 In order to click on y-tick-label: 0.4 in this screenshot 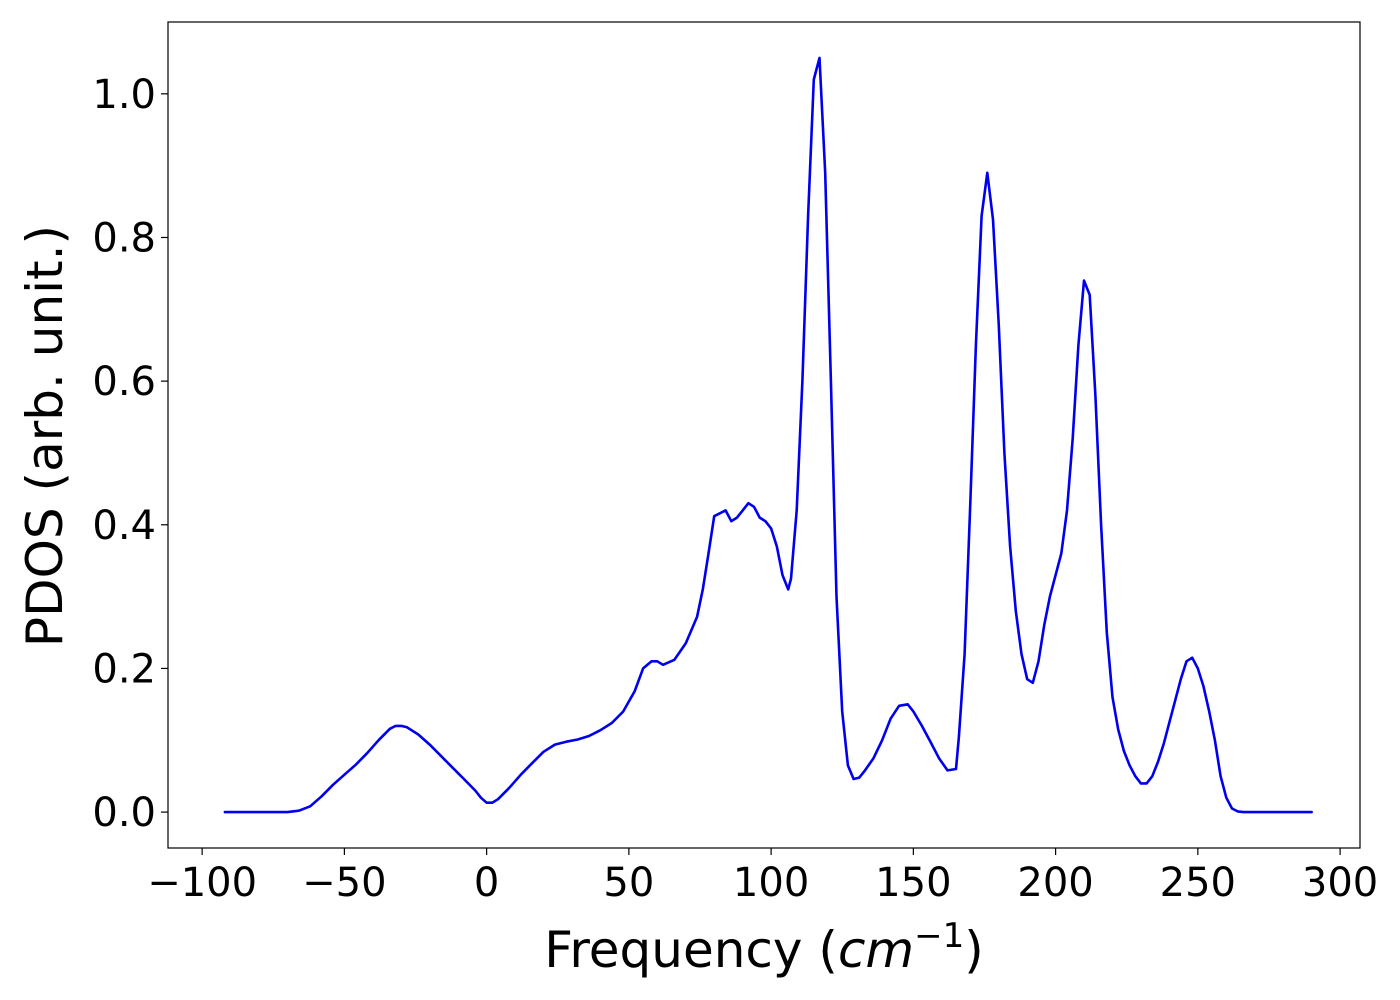, I will do `click(124, 526)`.